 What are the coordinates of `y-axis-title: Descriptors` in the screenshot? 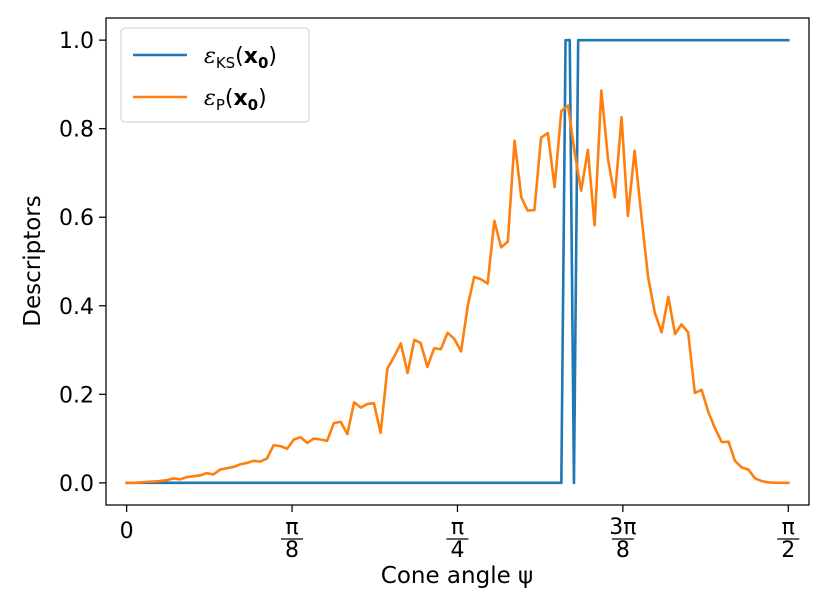 It's located at (33, 260).